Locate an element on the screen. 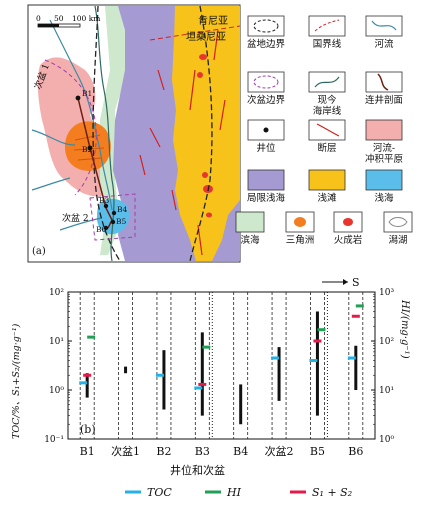 The width and height of the screenshot is (422, 508). legend-item-well-section: 连井剖面 is located at coordinates (384, 88).